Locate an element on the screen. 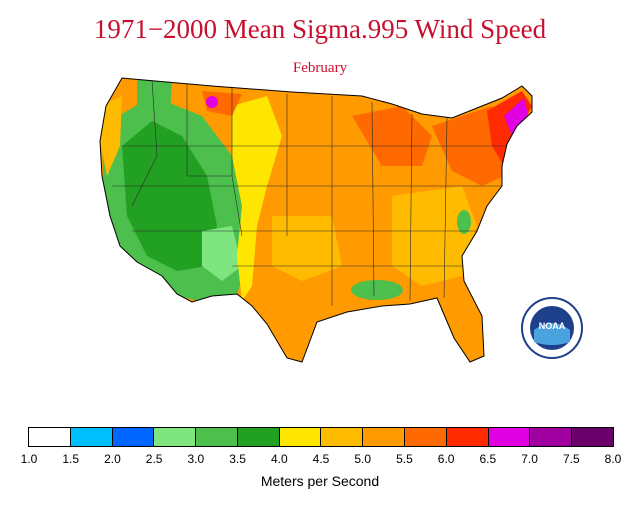  appalachian-low-zone is located at coordinates (464, 222).